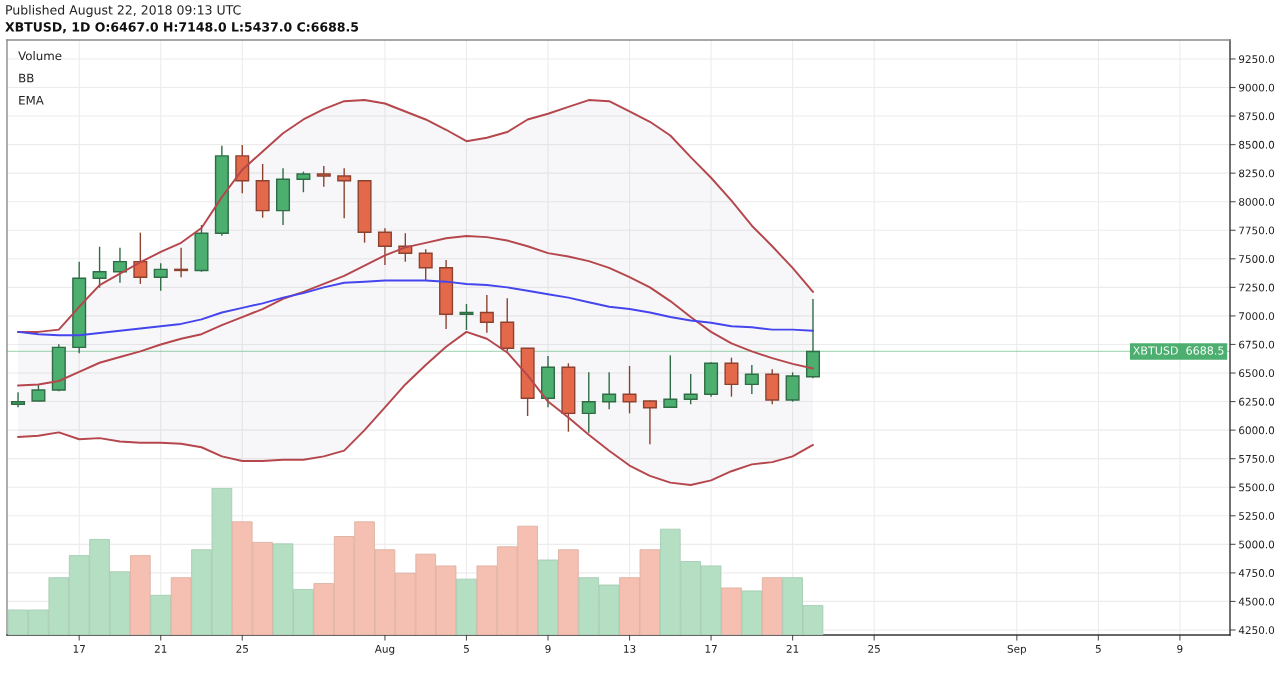  I want to click on y-tick-label: 7750.0, so click(1257, 230).